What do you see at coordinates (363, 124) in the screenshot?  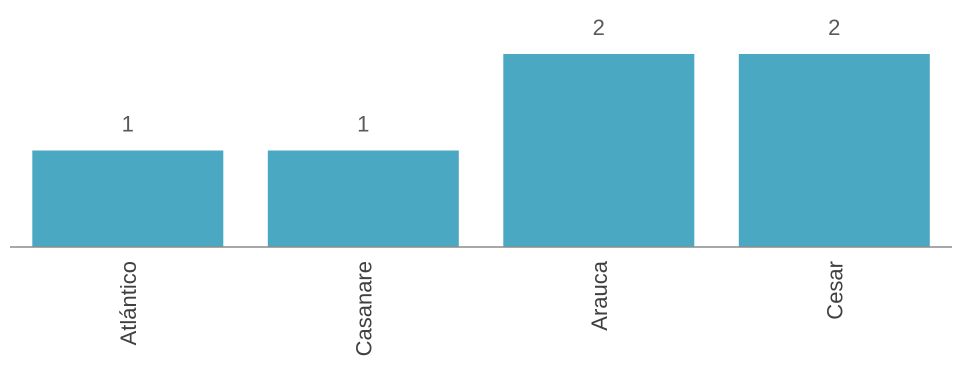 I see `data-label-1: 1` at bounding box center [363, 124].